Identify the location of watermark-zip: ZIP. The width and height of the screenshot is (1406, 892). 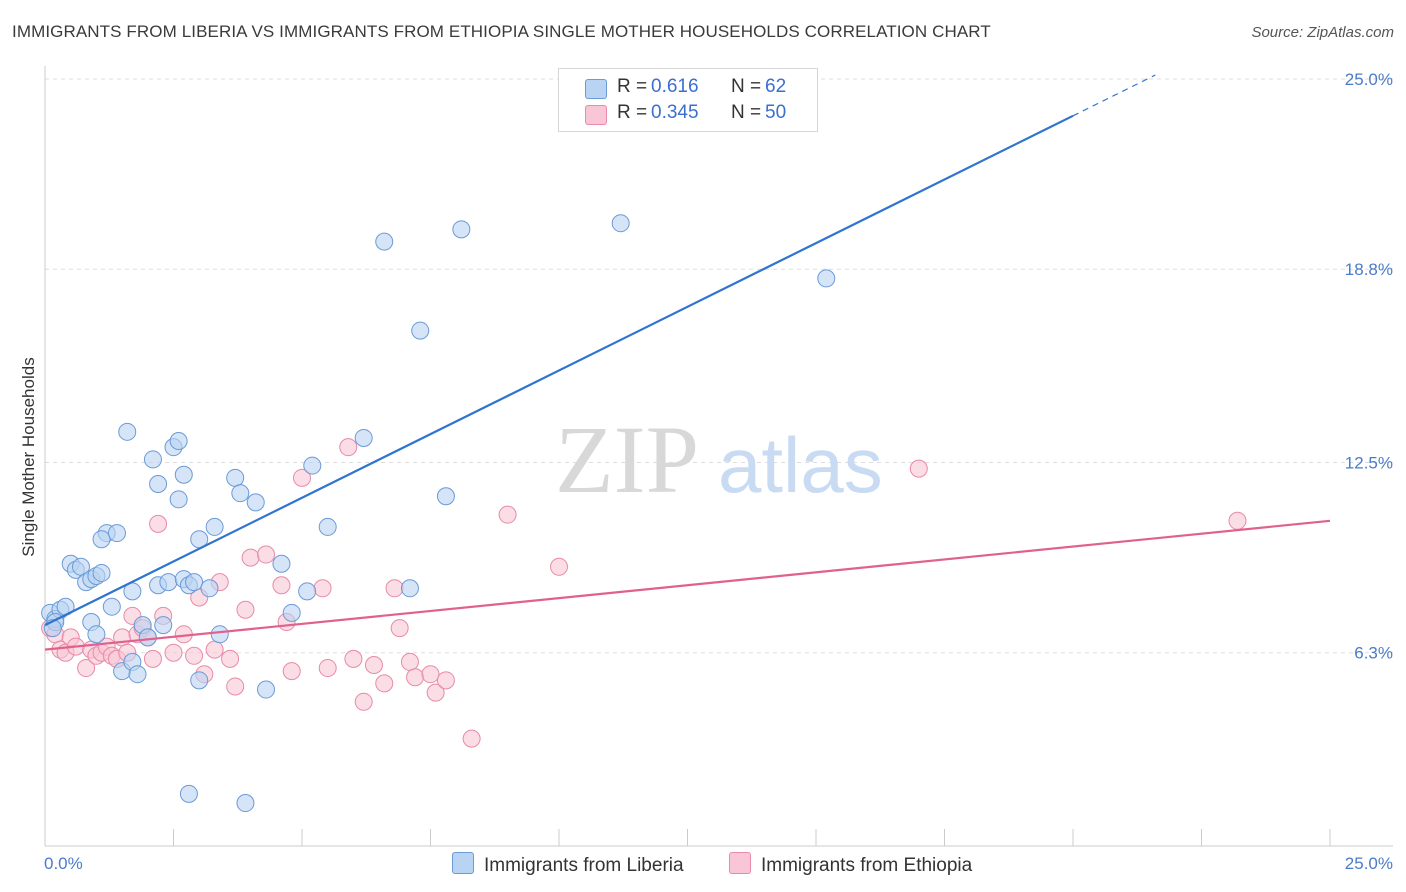
(627, 459).